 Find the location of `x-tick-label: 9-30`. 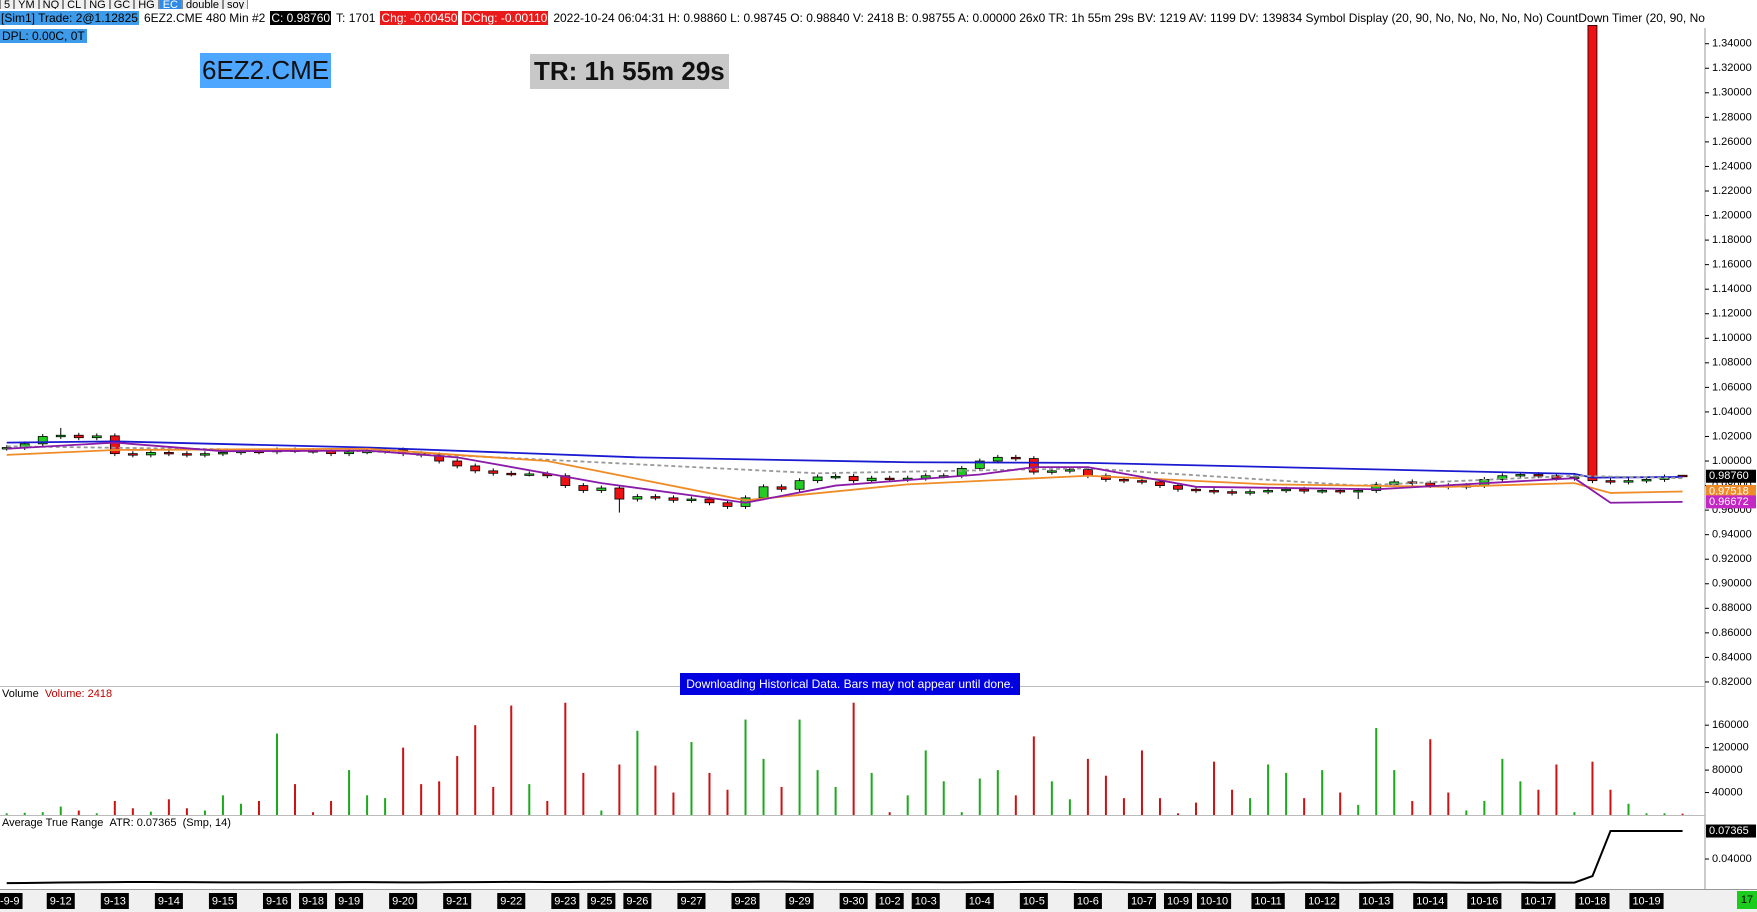

x-tick-label: 9-30 is located at coordinates (854, 901).